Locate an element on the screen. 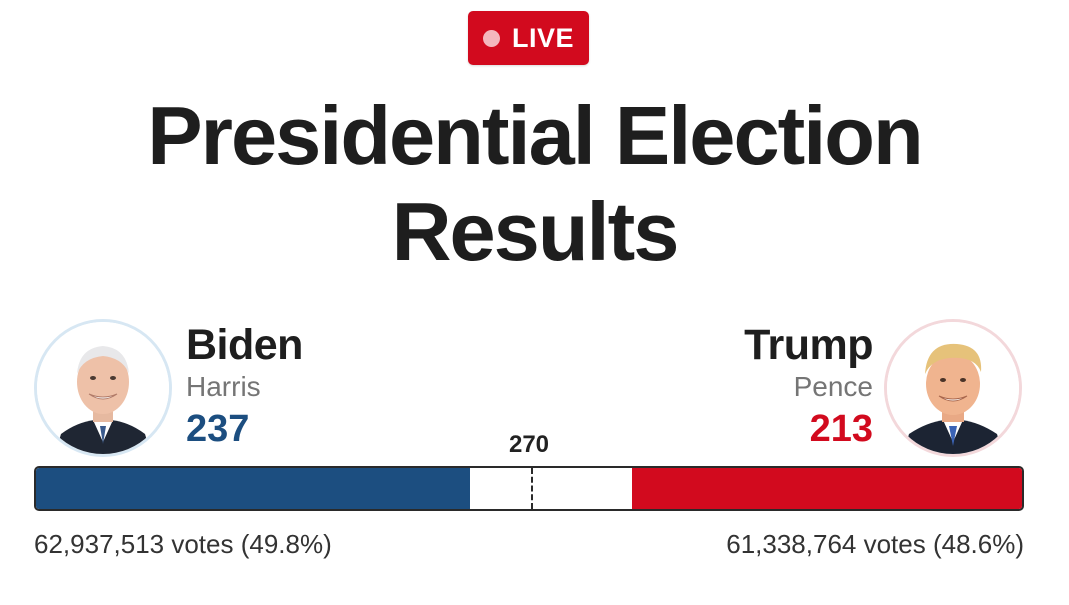  running-mate-right: Pence is located at coordinates (833, 386).